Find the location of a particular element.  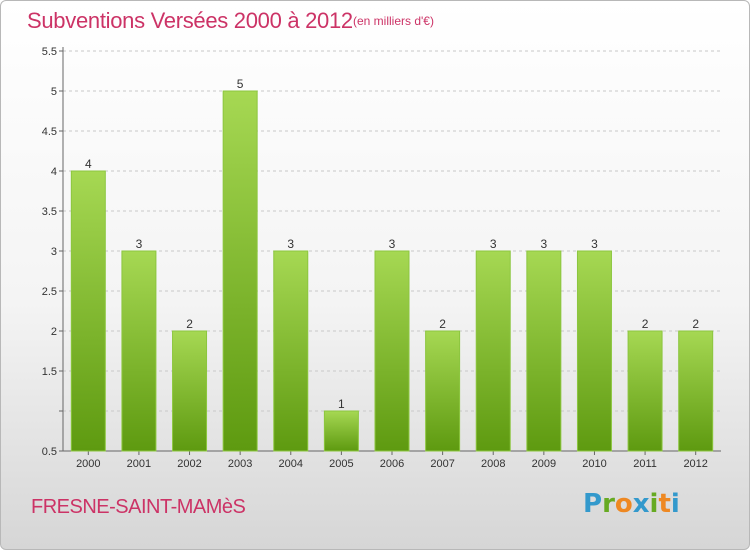

x-tick-label: 2012 is located at coordinates (695, 464).